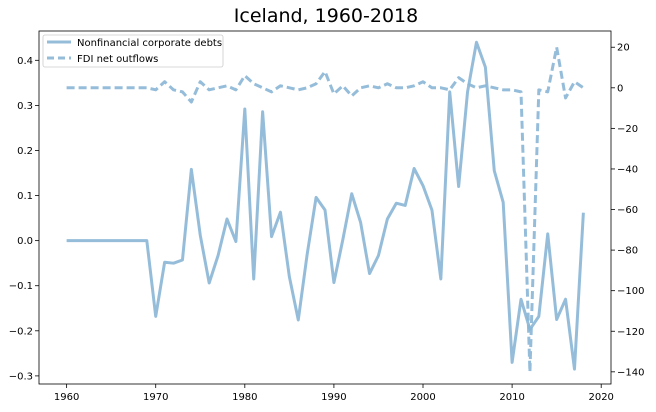 The width and height of the screenshot is (656, 412). Describe the element at coordinates (627, 129) in the screenshot. I see `y2-tick-label: −20` at that location.